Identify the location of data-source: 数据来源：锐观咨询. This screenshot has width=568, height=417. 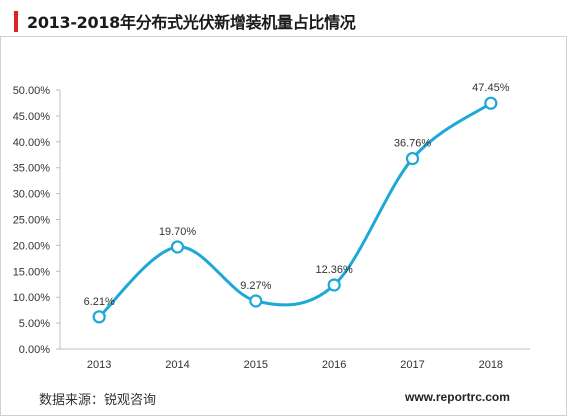
(98, 400).